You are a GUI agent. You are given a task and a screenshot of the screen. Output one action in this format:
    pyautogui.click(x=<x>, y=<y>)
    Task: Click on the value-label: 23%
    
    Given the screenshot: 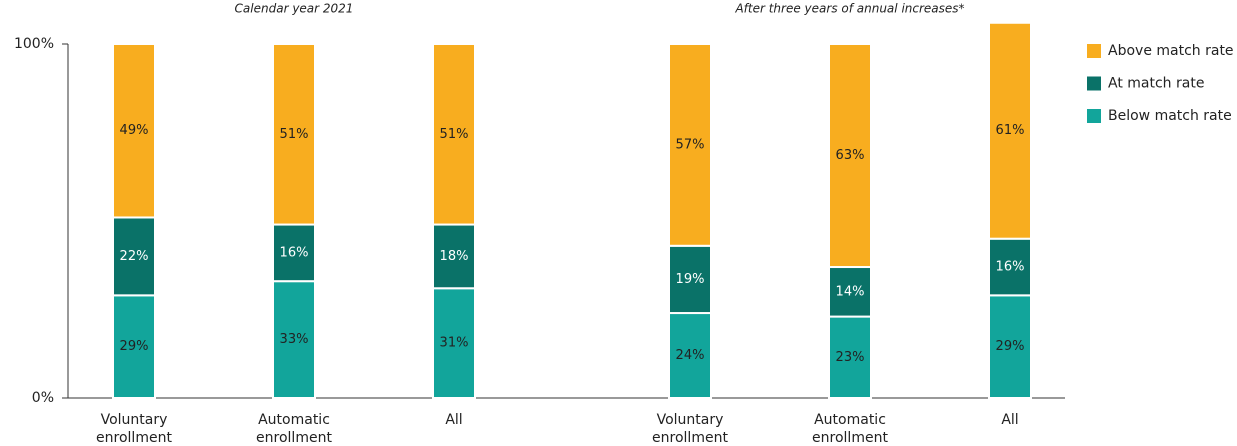 What is the action you would take?
    pyautogui.click(x=850, y=357)
    